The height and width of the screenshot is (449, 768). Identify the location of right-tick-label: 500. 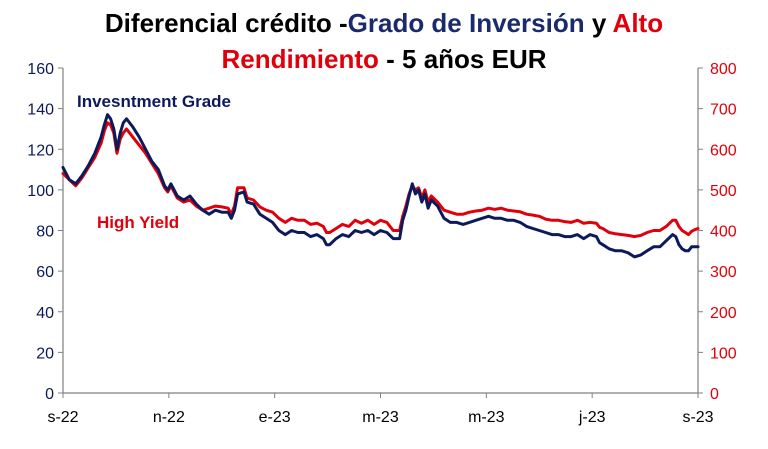
(723, 191).